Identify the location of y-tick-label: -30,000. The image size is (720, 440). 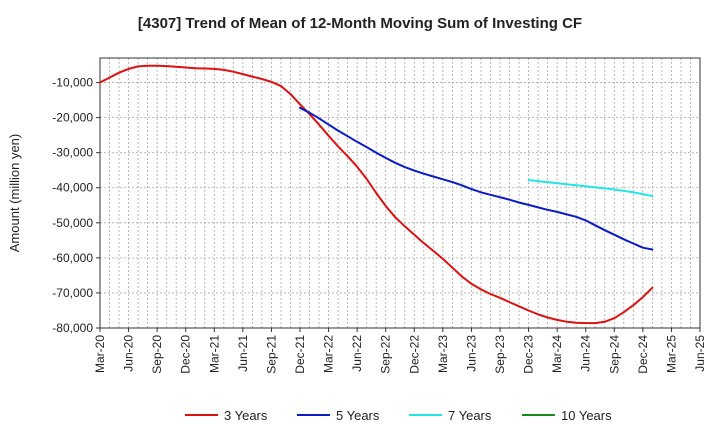
(72, 153).